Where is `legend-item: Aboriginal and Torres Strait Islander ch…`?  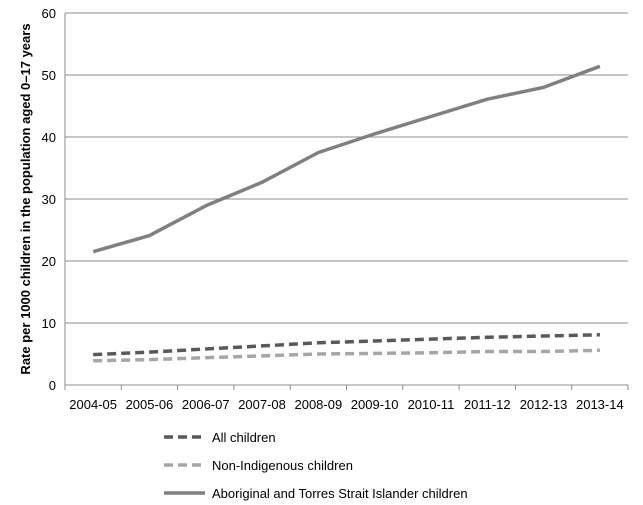 legend-item: Aboriginal and Torres Strait Islander ch… is located at coordinates (316, 493).